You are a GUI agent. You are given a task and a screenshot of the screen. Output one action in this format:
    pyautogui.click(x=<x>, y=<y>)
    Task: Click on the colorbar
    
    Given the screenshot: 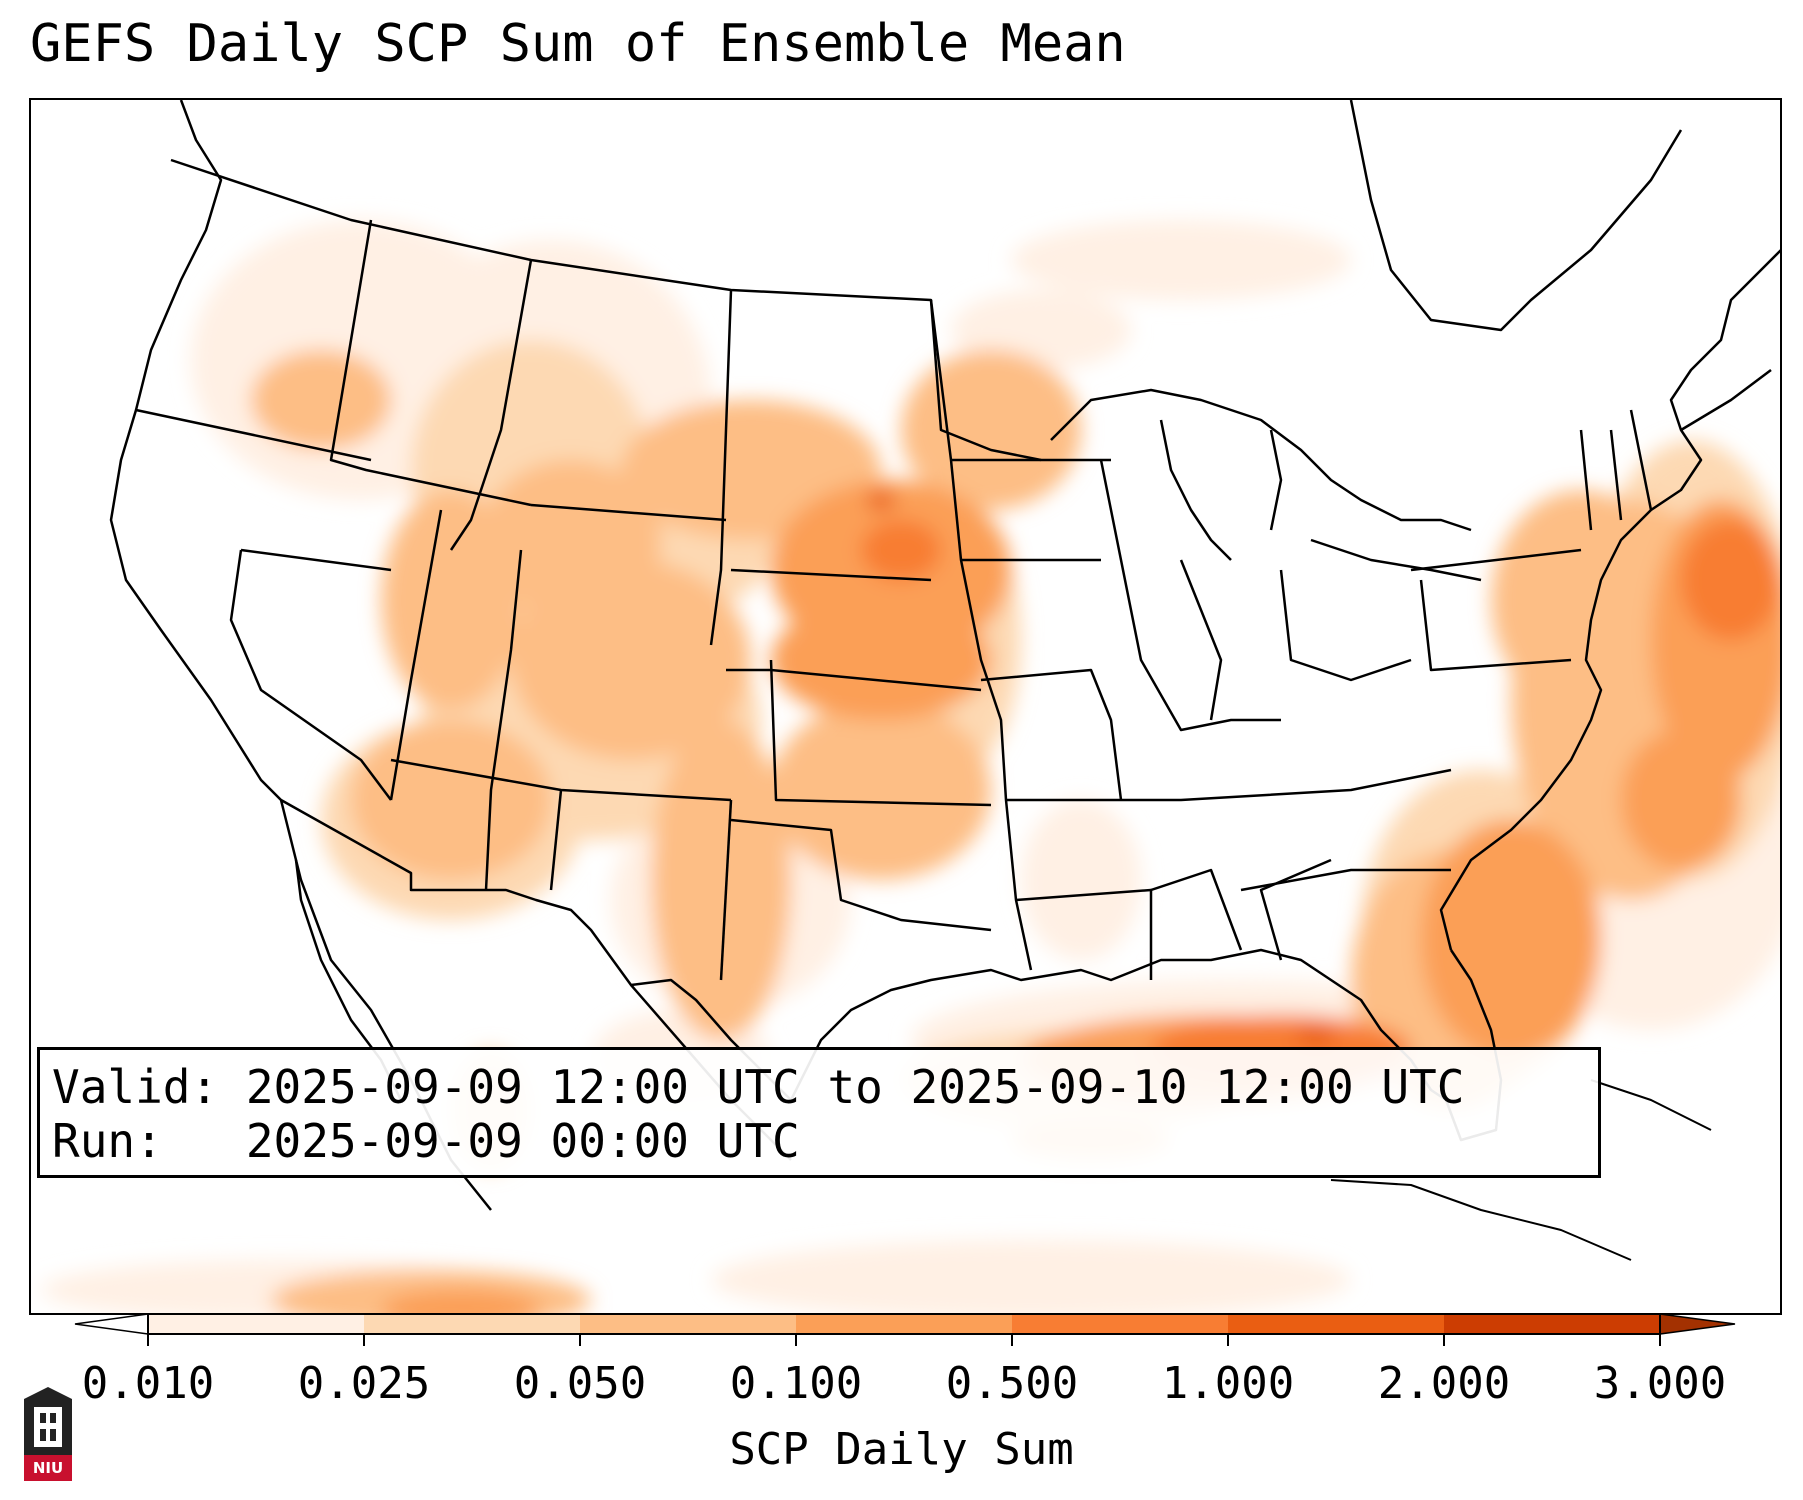 What is the action you would take?
    pyautogui.click(x=905, y=1329)
    